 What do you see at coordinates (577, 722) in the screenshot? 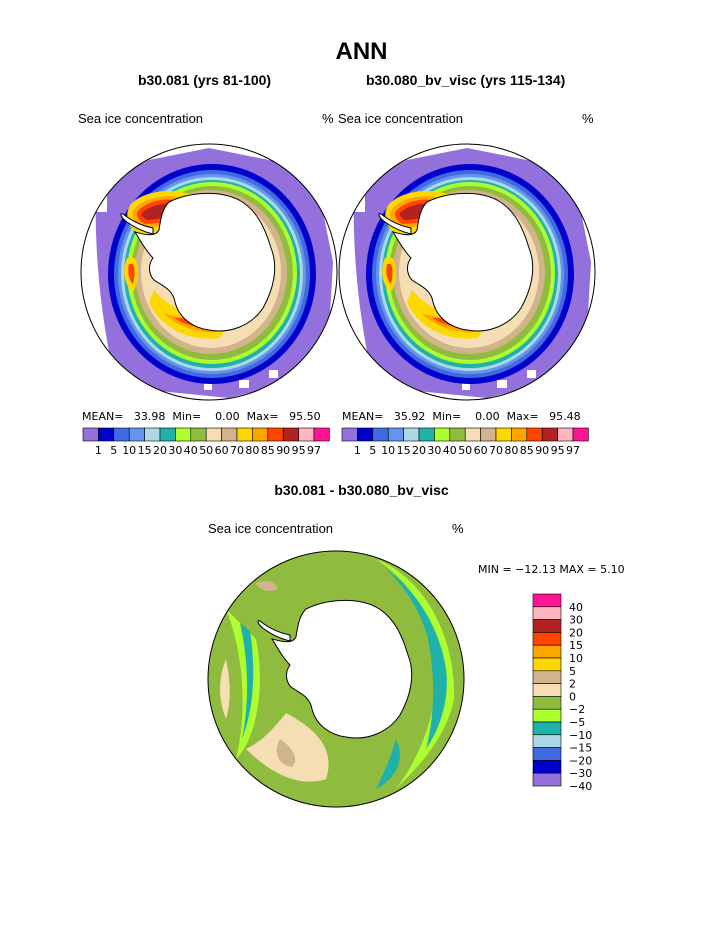
I see `colorbar-tick-label: −5` at bounding box center [577, 722].